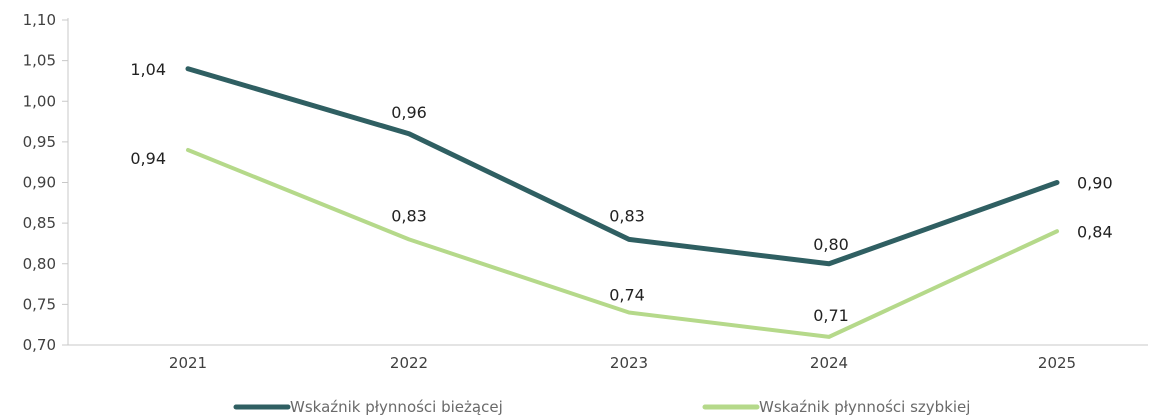 This screenshot has height=415, width=1150. Describe the element at coordinates (39, 304) in the screenshot. I see `y-tick-label: 0,75` at that location.